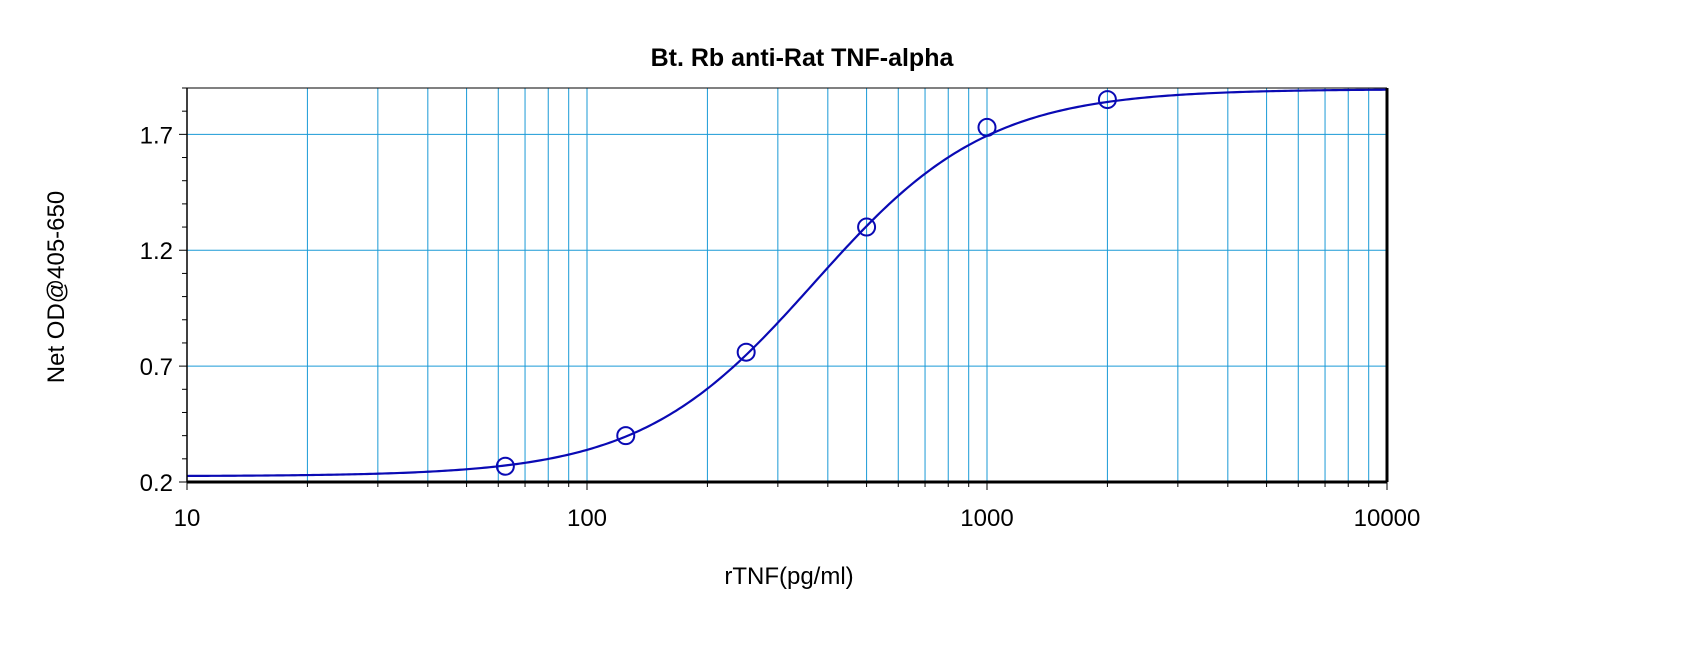 The width and height of the screenshot is (1700, 661). What do you see at coordinates (803, 58) in the screenshot?
I see `chart-title: Bt. Rb anti-Rat TNF-alpha` at bounding box center [803, 58].